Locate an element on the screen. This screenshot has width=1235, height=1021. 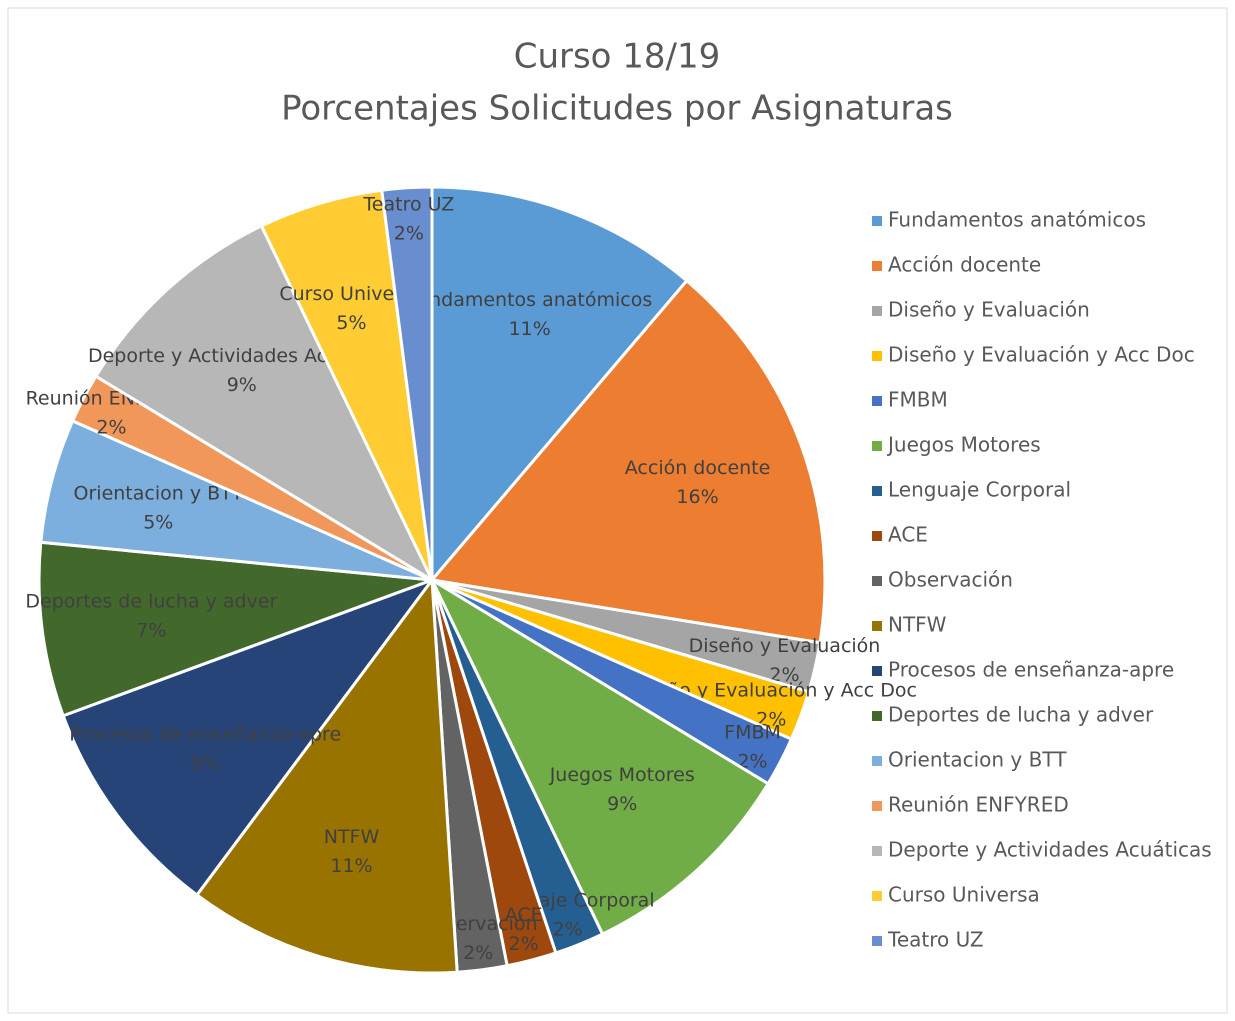
data-label-name: Teatro UZ is located at coordinates (408, 205).